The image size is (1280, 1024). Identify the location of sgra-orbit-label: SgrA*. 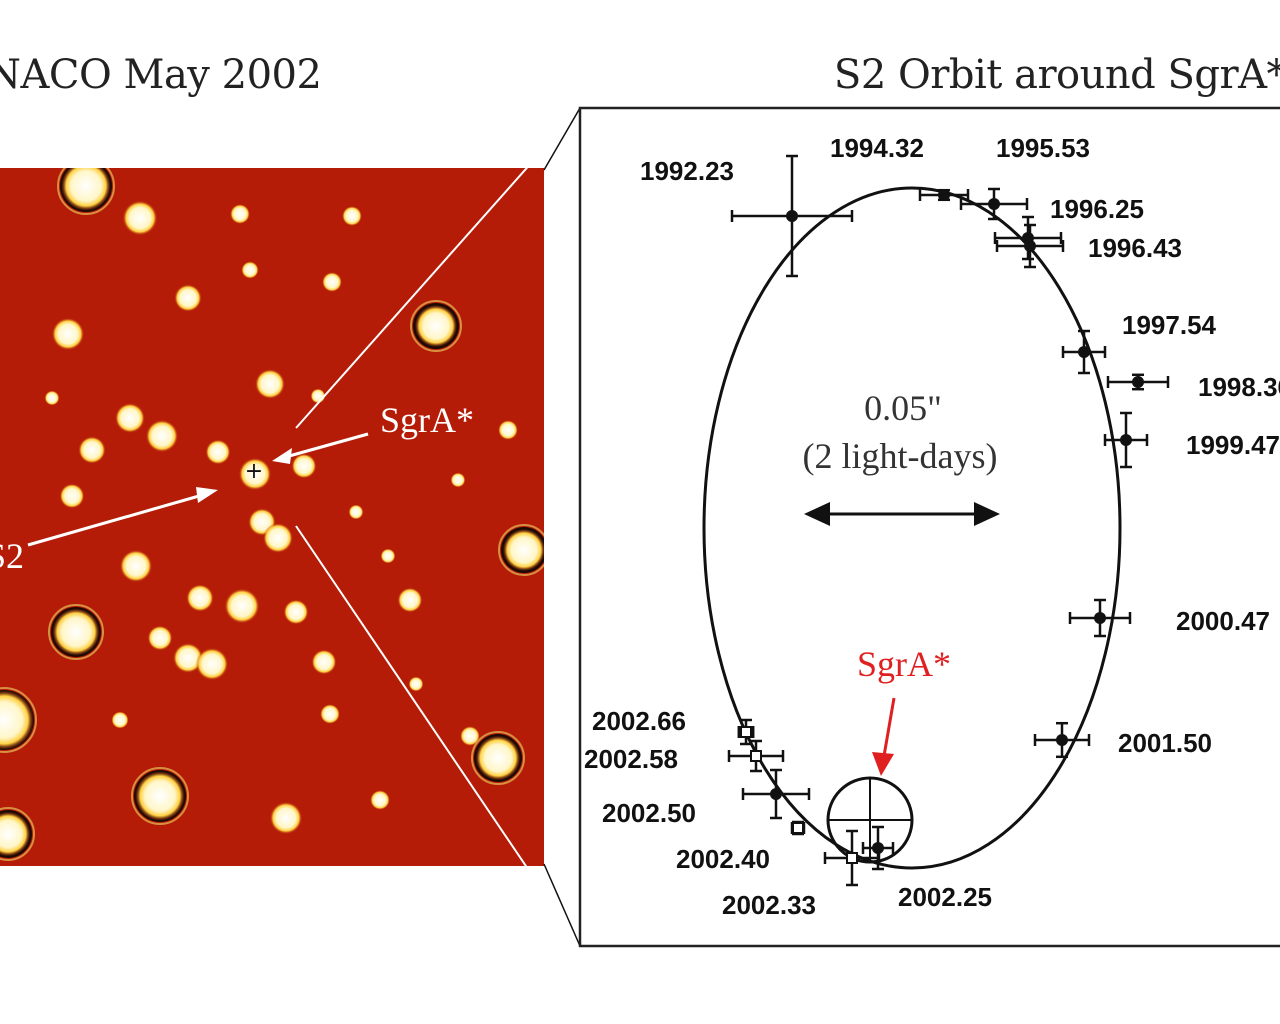
(904, 664).